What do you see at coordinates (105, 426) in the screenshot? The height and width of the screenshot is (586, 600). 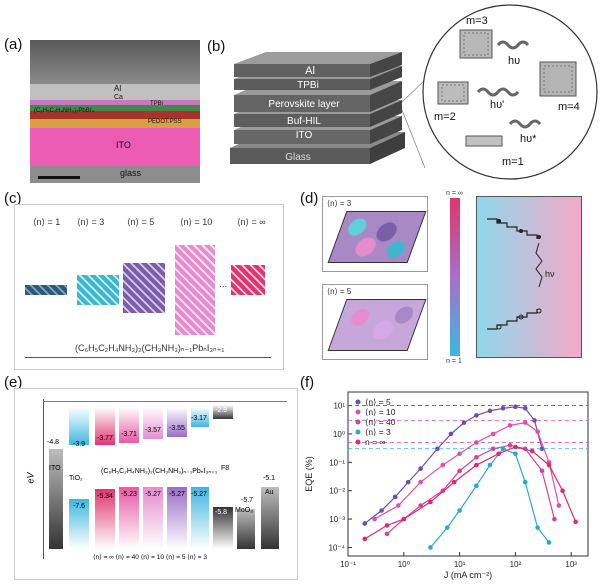 I see `bar-pv-1-top` at bounding box center [105, 426].